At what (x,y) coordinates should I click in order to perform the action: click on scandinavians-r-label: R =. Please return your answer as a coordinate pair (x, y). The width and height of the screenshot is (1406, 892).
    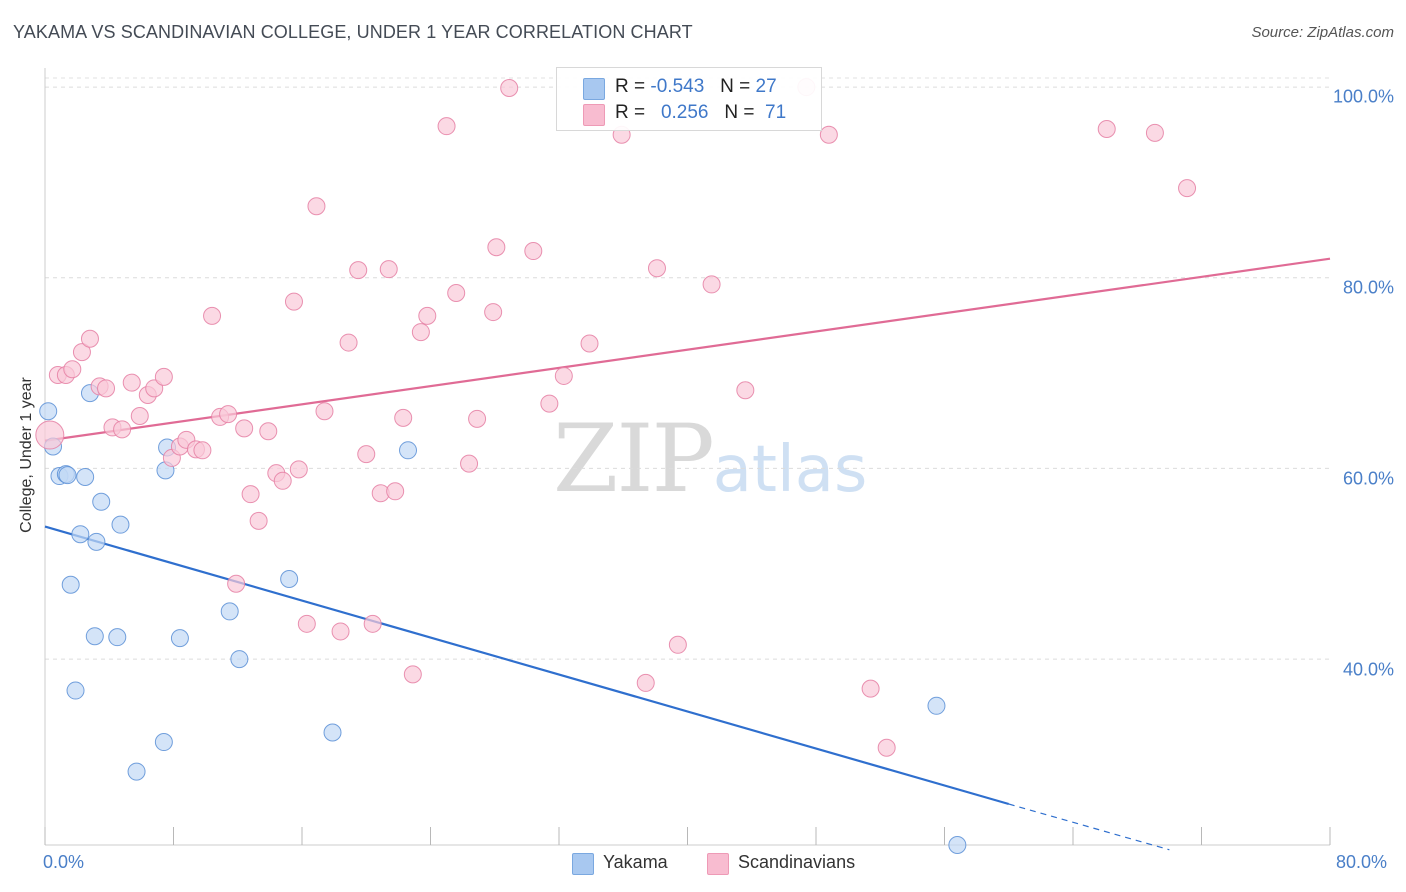
    Looking at the image, I should click on (630, 112).